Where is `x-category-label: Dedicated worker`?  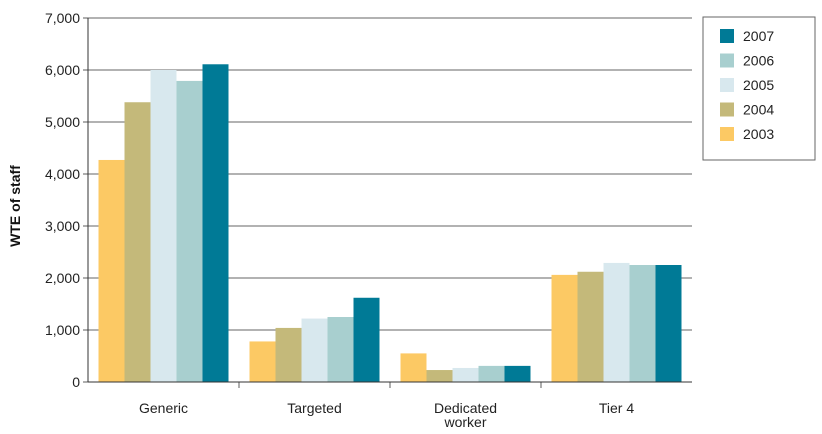
x-category-label: Dedicated worker is located at coordinates (465, 415).